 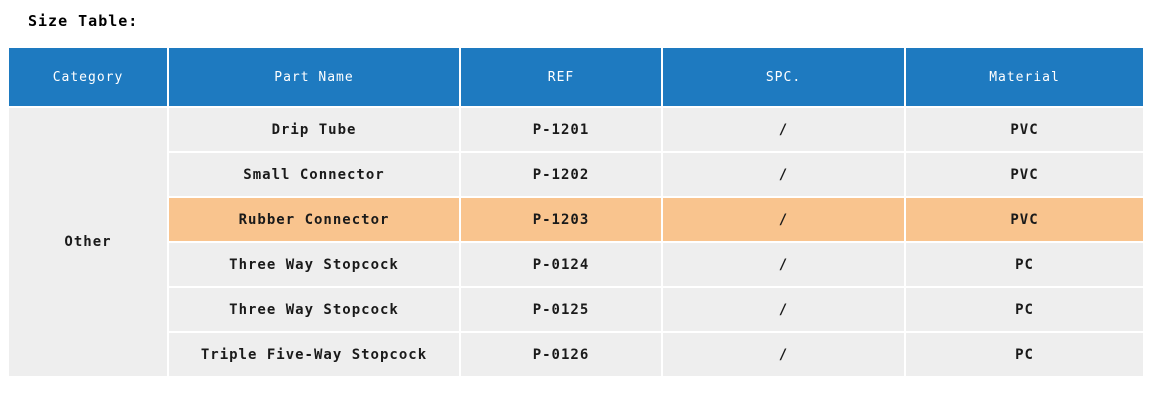 I want to click on table-row: Rubber Connector P-1203 / PVC, so click(x=576, y=219).